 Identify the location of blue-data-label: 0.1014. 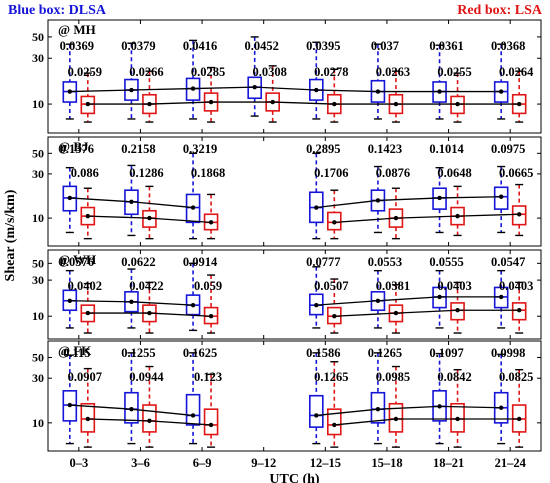
(446, 149).